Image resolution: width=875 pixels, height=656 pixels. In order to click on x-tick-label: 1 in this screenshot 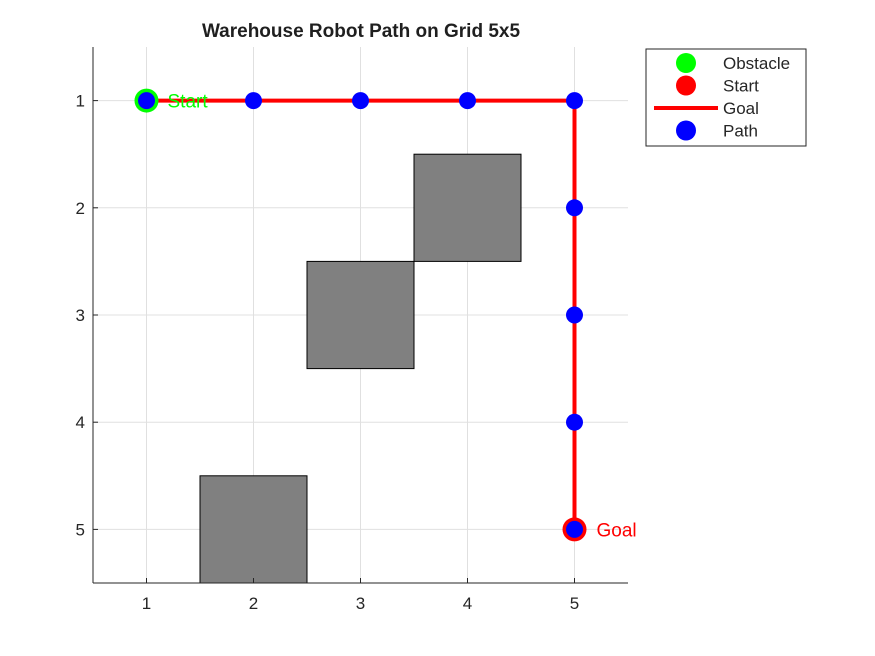, I will do `click(146, 603)`.